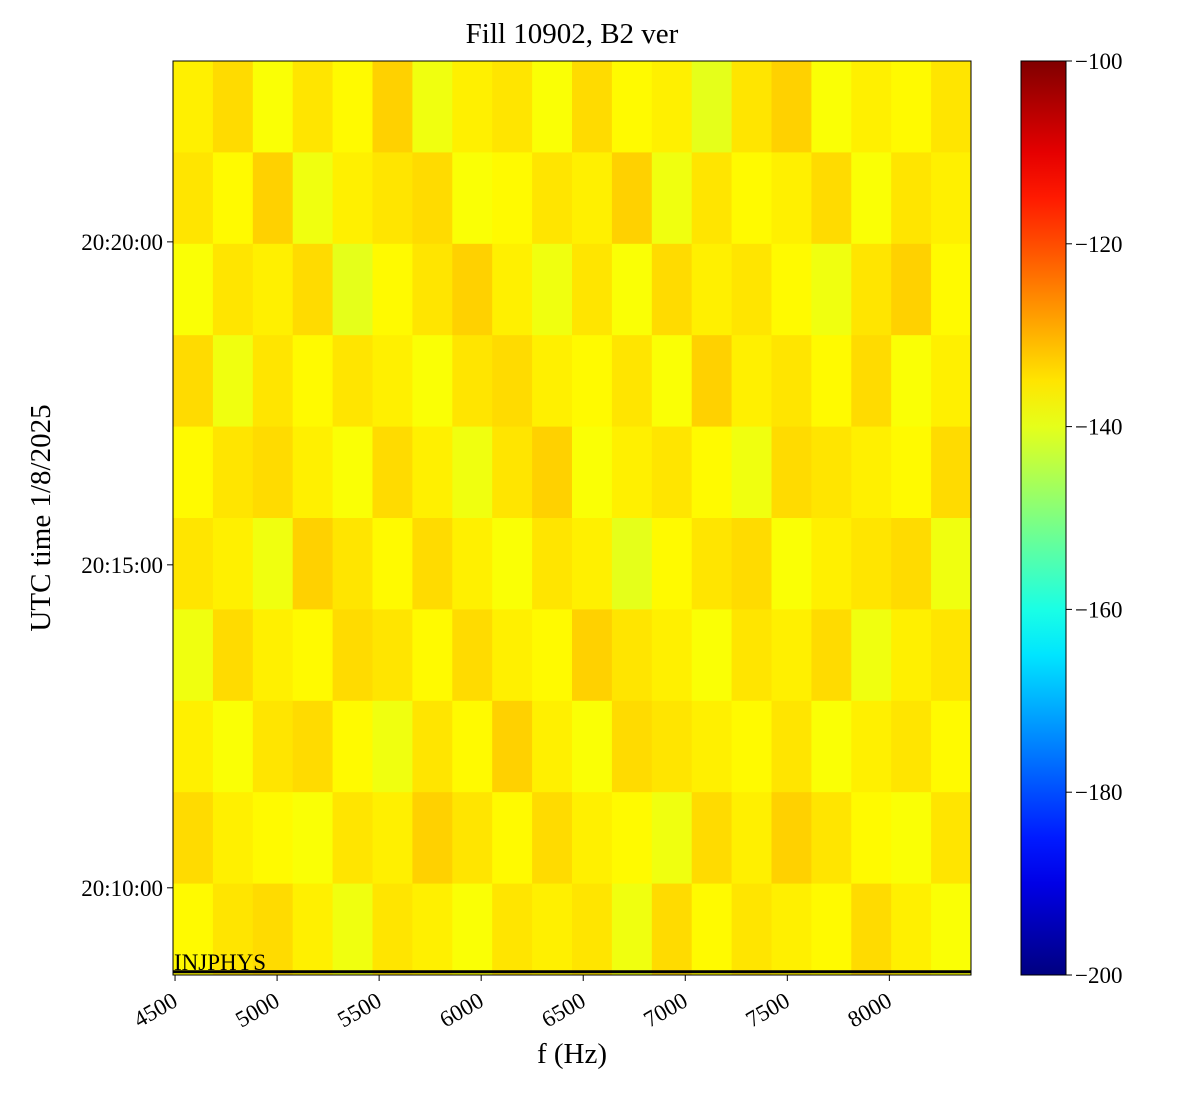  Describe the element at coordinates (563, 1010) in the screenshot. I see `x-tick-label: 6500` at that location.